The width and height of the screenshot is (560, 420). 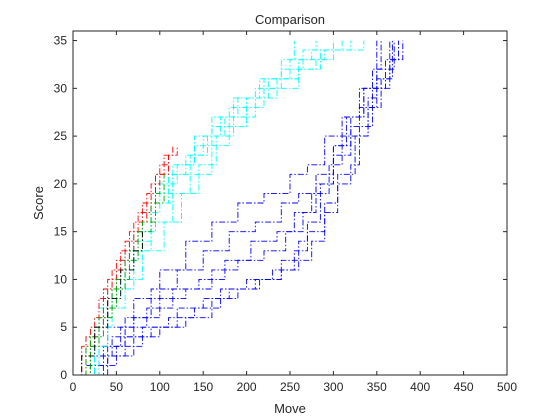 I want to click on y-axis-label: Score, so click(x=38, y=203).